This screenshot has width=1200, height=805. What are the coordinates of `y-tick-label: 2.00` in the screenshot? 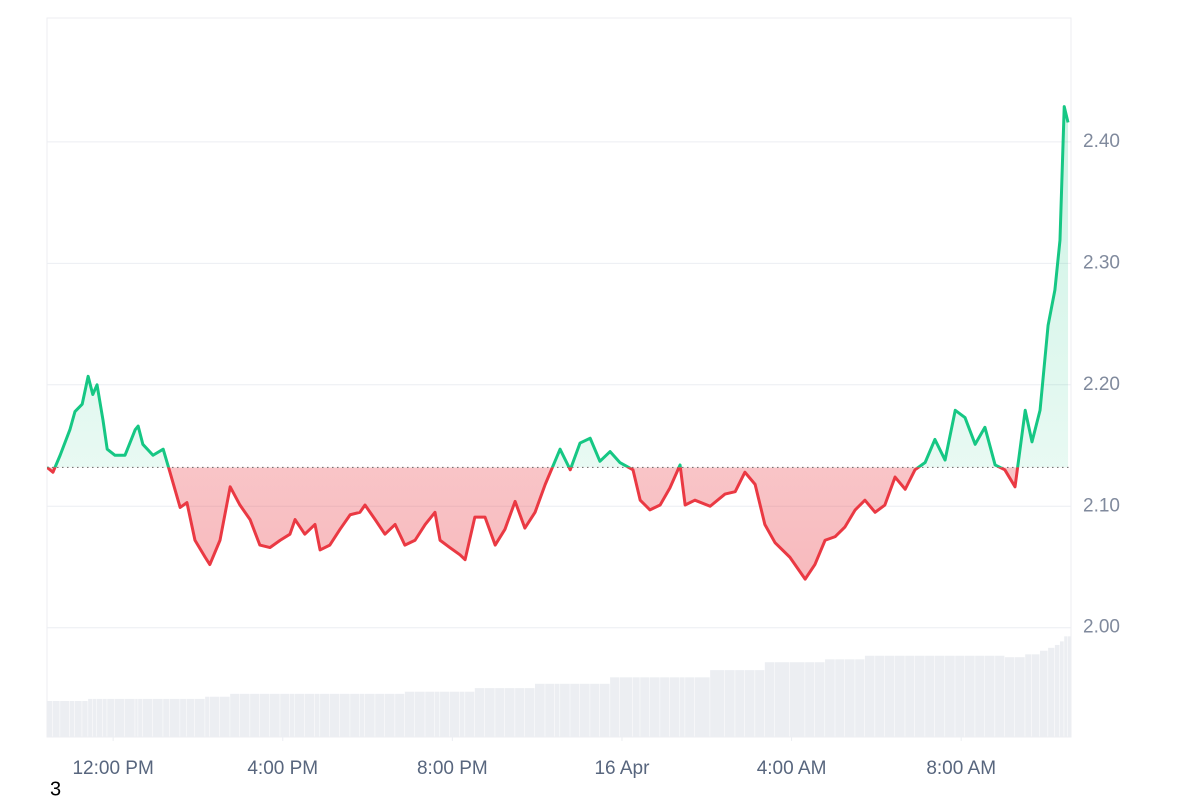 It's located at (1101, 627).